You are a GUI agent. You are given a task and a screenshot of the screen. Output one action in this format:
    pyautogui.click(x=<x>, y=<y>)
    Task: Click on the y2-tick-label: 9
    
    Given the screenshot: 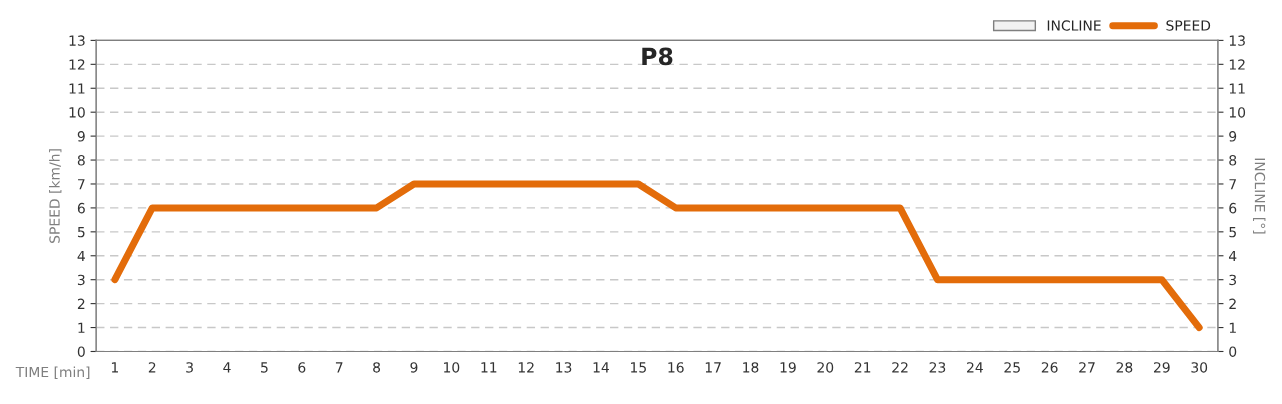 What is the action you would take?
    pyautogui.click(x=1233, y=136)
    